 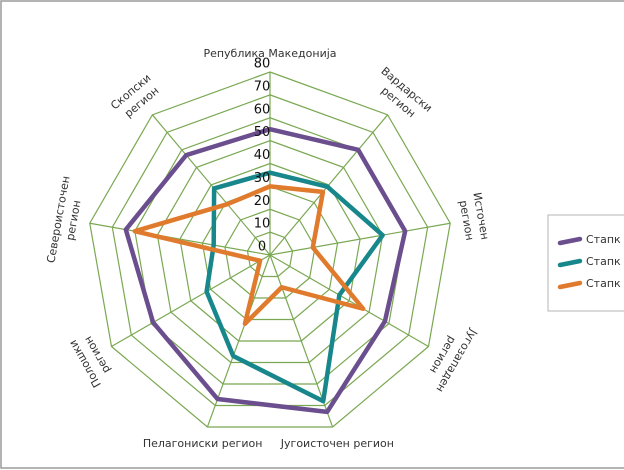 I want to click on tick-label: 0, so click(x=262, y=247).